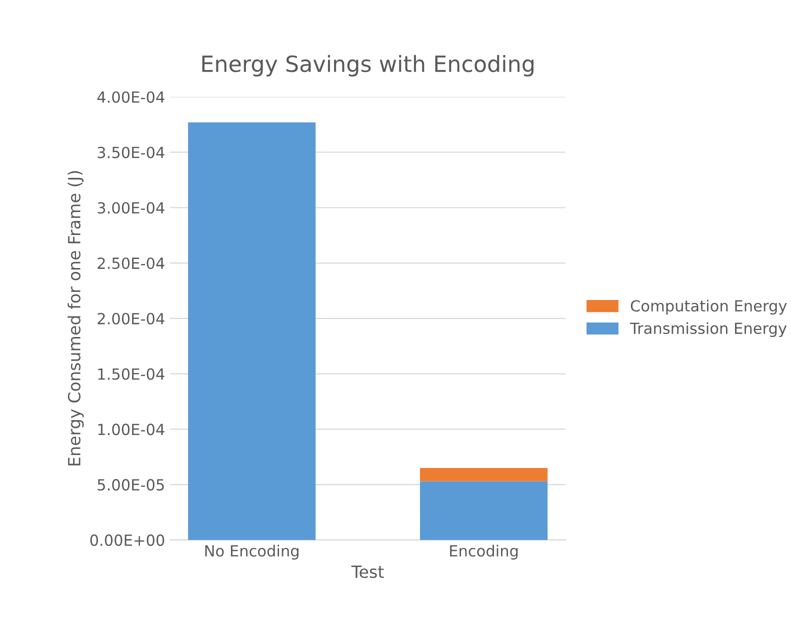  Describe the element at coordinates (131, 208) in the screenshot. I see `y-tick-label: 3.00E-04` at that location.